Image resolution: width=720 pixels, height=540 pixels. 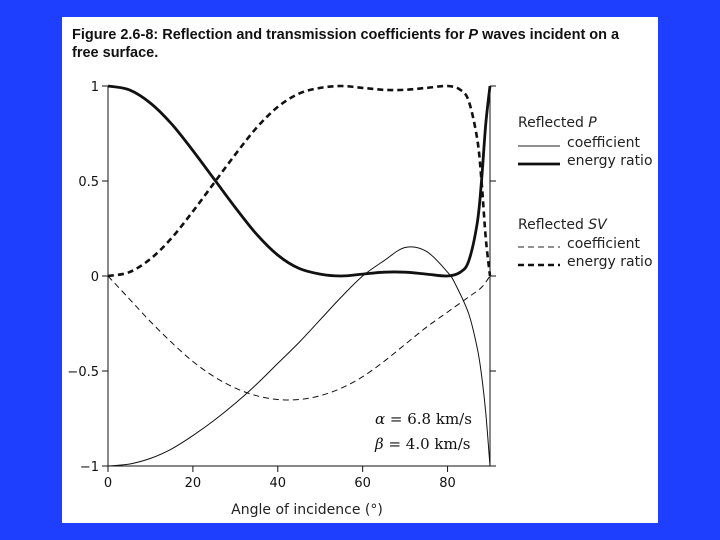 What do you see at coordinates (603, 244) in the screenshot?
I see `legend-label-sv-coefficient: coefficient` at bounding box center [603, 244].